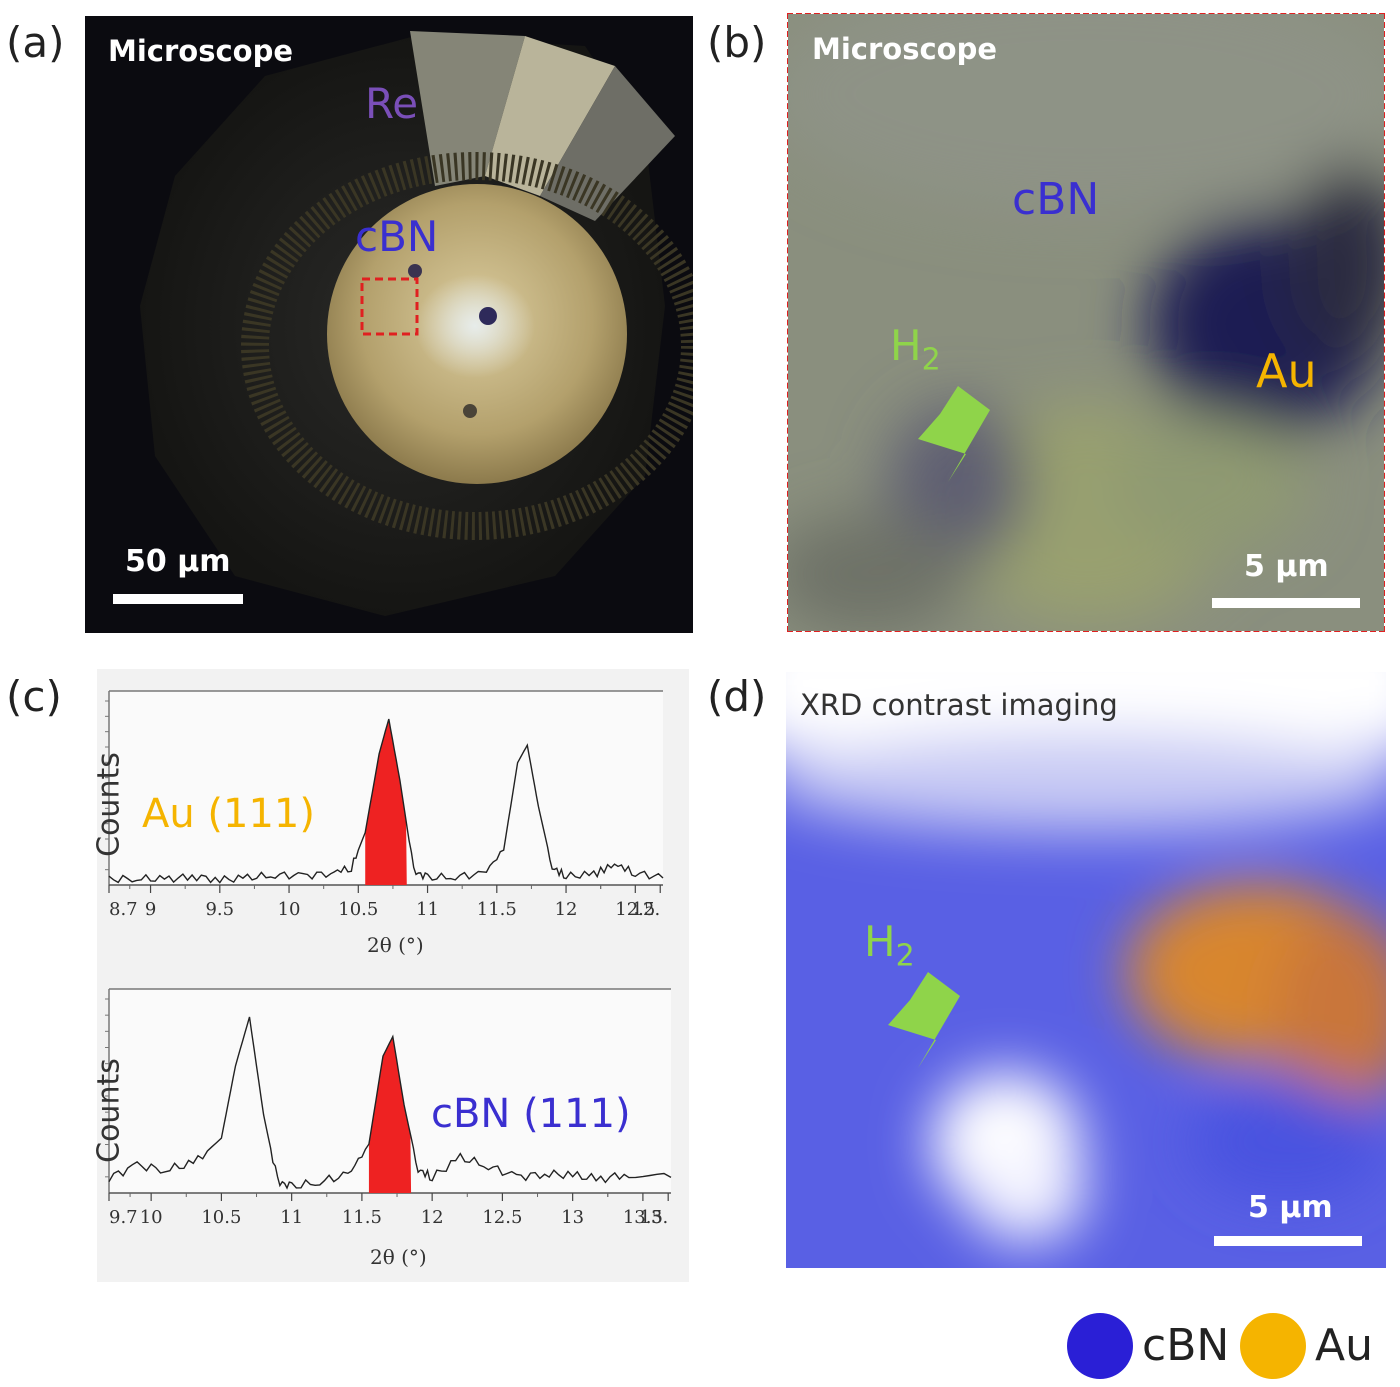  I want to click on bottom-x-tick-label: 13, so click(572, 1217).